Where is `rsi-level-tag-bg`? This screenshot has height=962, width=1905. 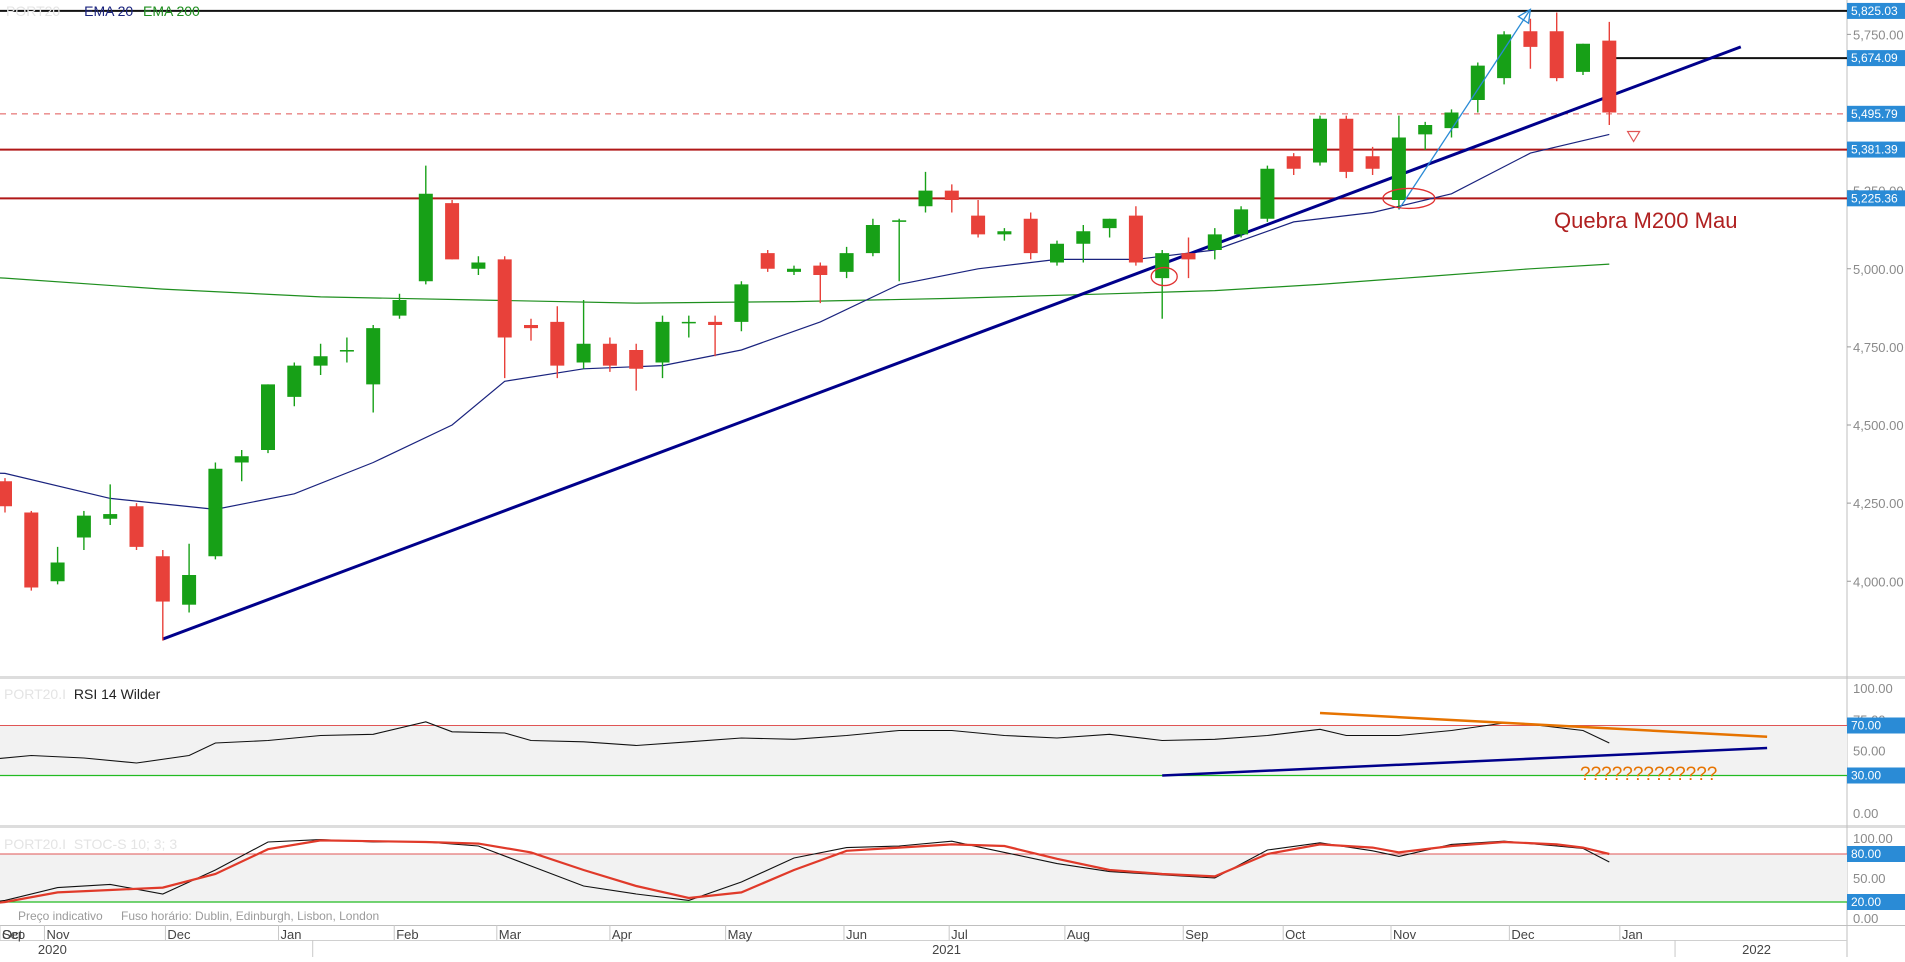 rsi-level-tag-bg is located at coordinates (1876, 775).